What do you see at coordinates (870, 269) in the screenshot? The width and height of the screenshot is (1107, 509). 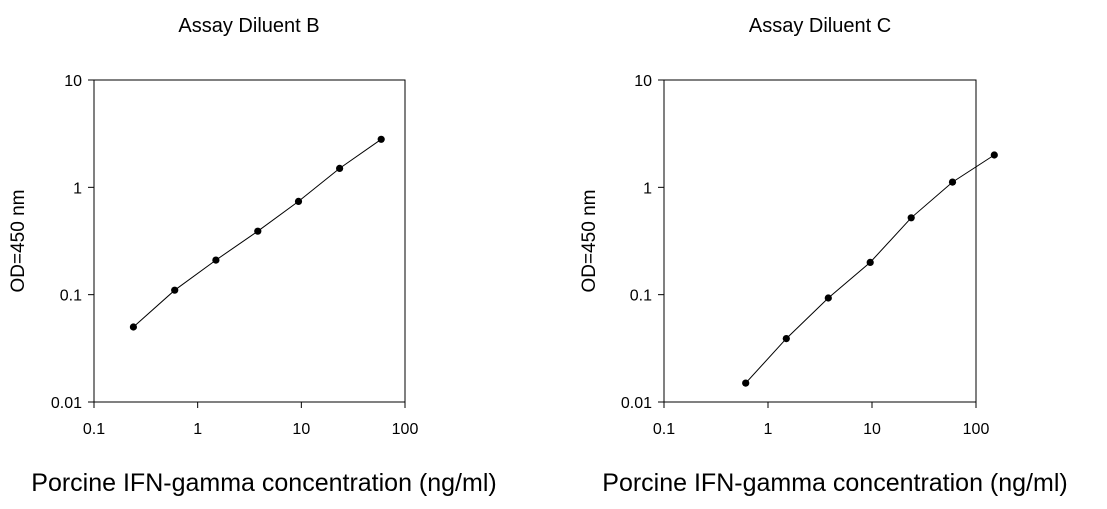 I see `series-line` at bounding box center [870, 269].